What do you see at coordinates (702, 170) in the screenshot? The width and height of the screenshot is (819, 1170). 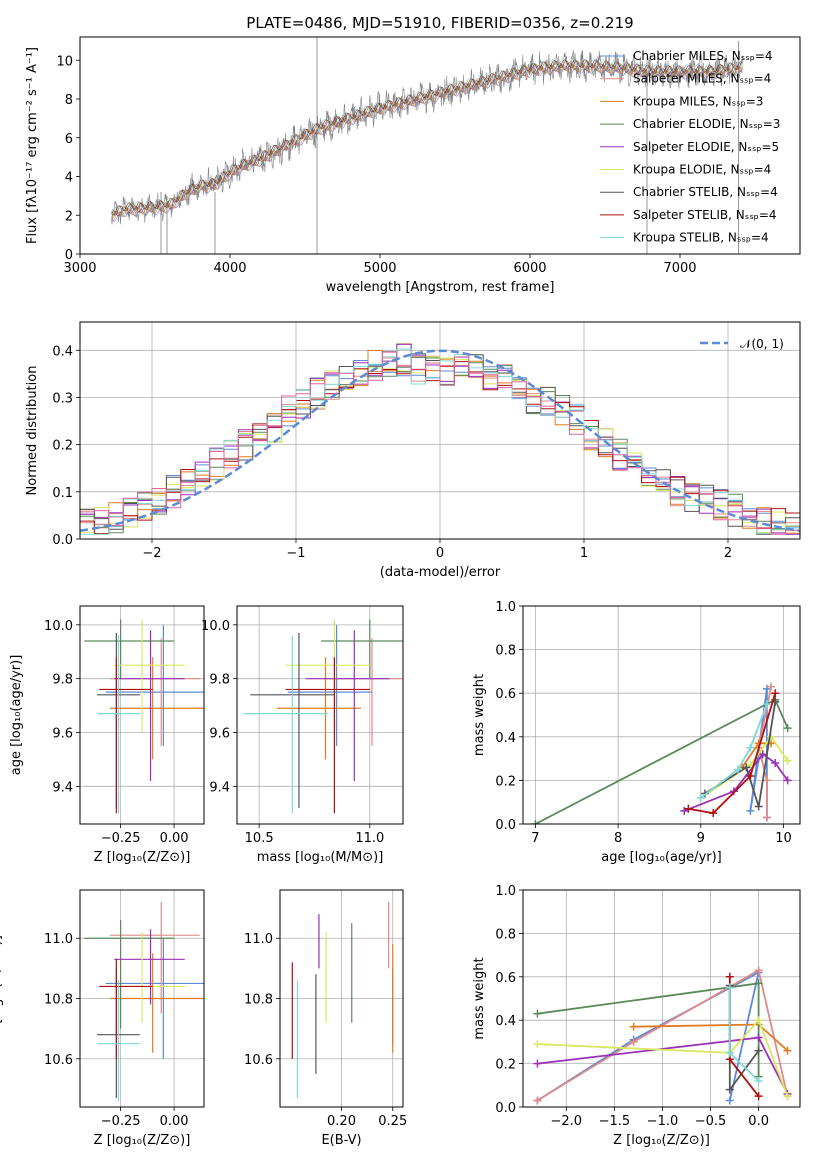 I see `legend-entry: Kroupa ELODIE, Nₛₛₚ=4` at bounding box center [702, 170].